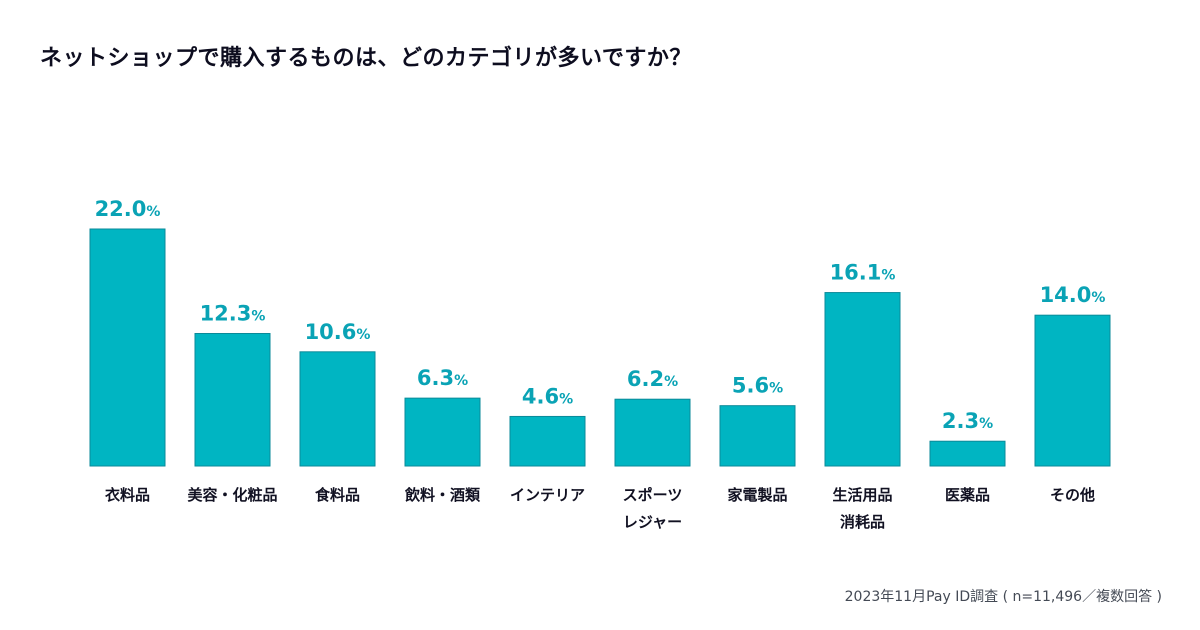 The image size is (1200, 630). Describe the element at coordinates (547, 396) in the screenshot. I see `data-label: 4.6%` at that location.